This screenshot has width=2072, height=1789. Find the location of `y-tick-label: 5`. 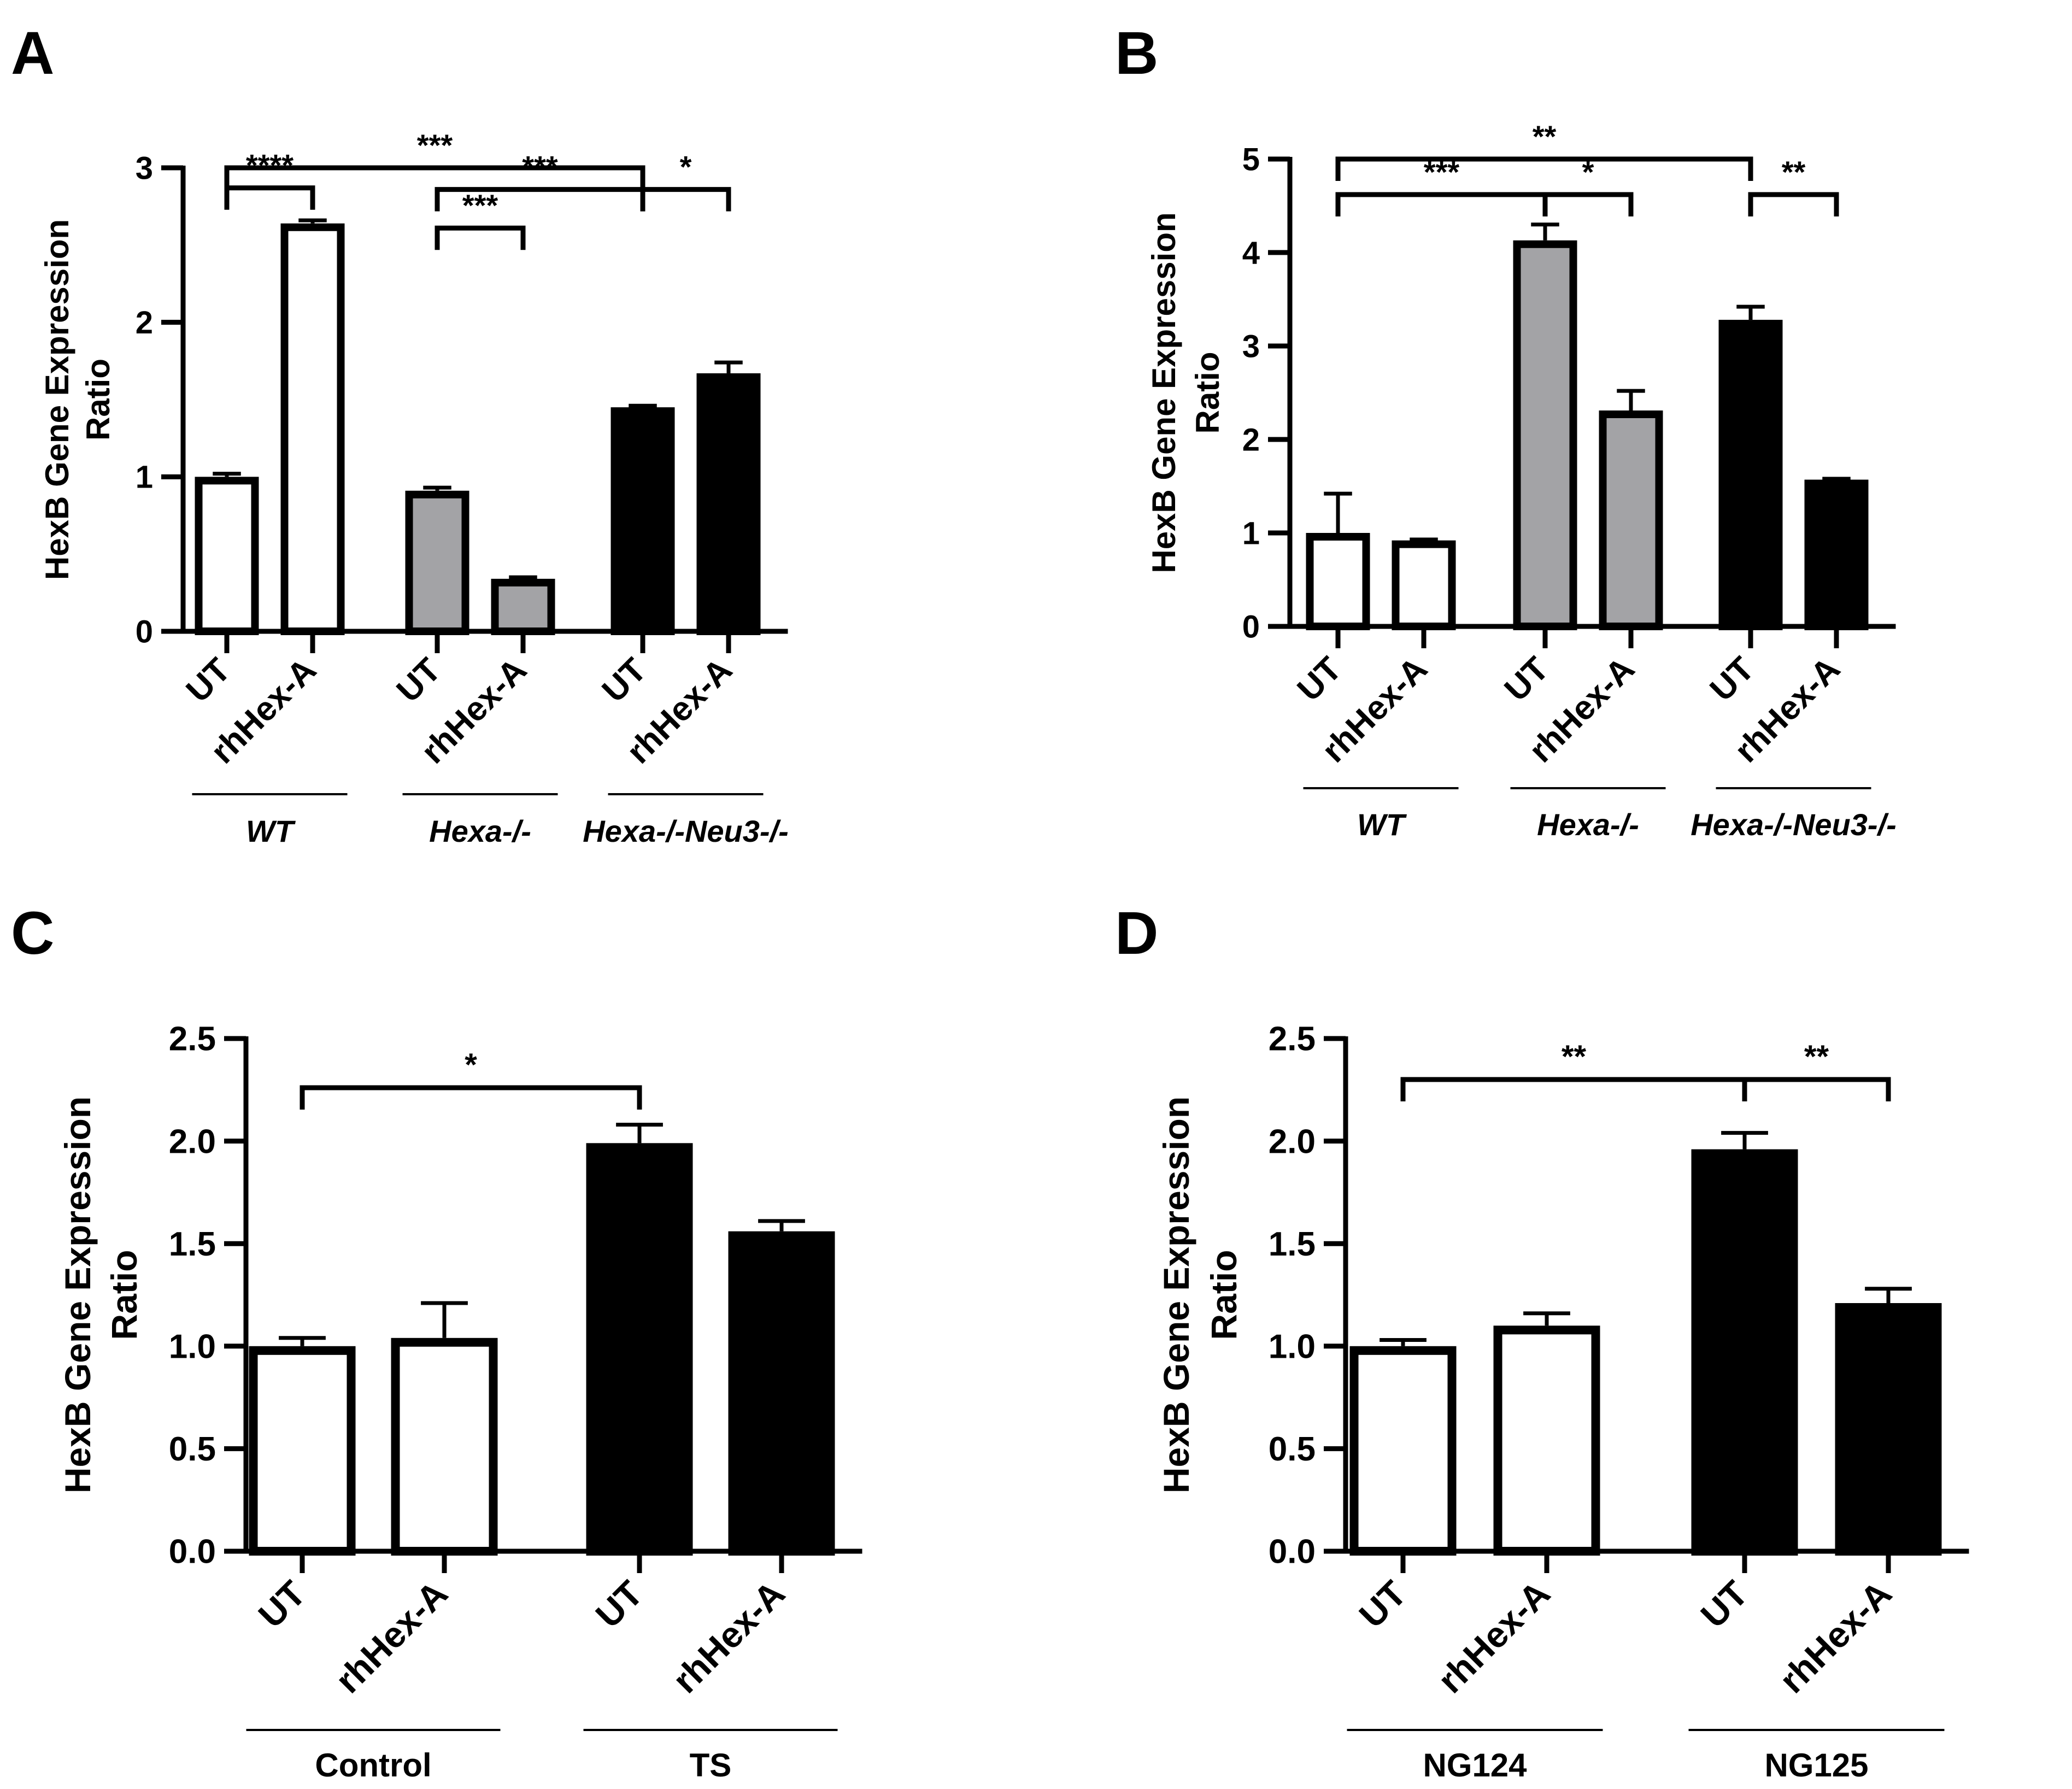

y-tick-label: 5 is located at coordinates (1251, 159).